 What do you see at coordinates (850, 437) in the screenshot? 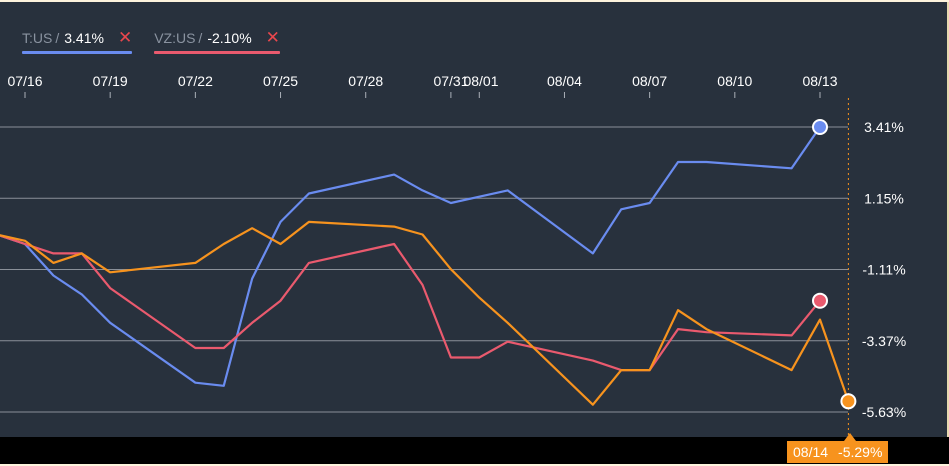
I see `tooltip-arrow-icon` at bounding box center [850, 437].